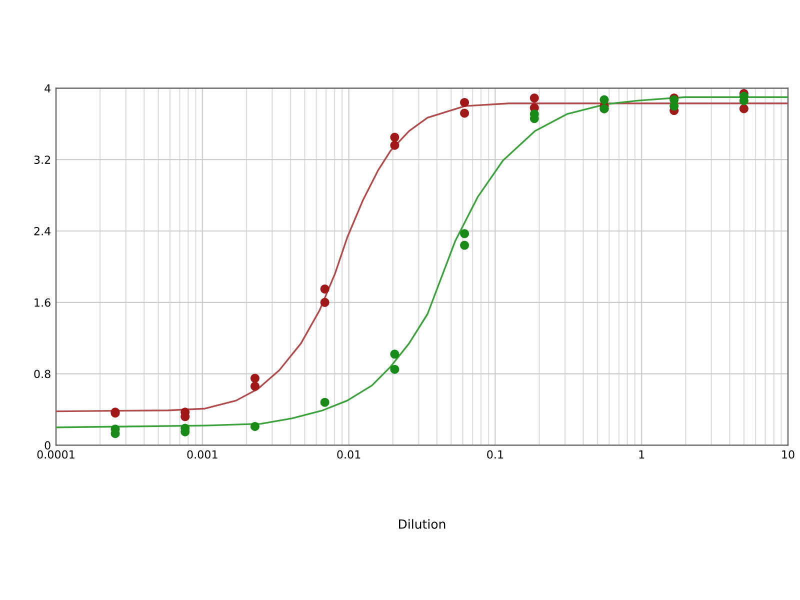 This screenshot has width=800, height=600. What do you see at coordinates (348, 454) in the screenshot?
I see `x-tick-label: 0.01` at bounding box center [348, 454].